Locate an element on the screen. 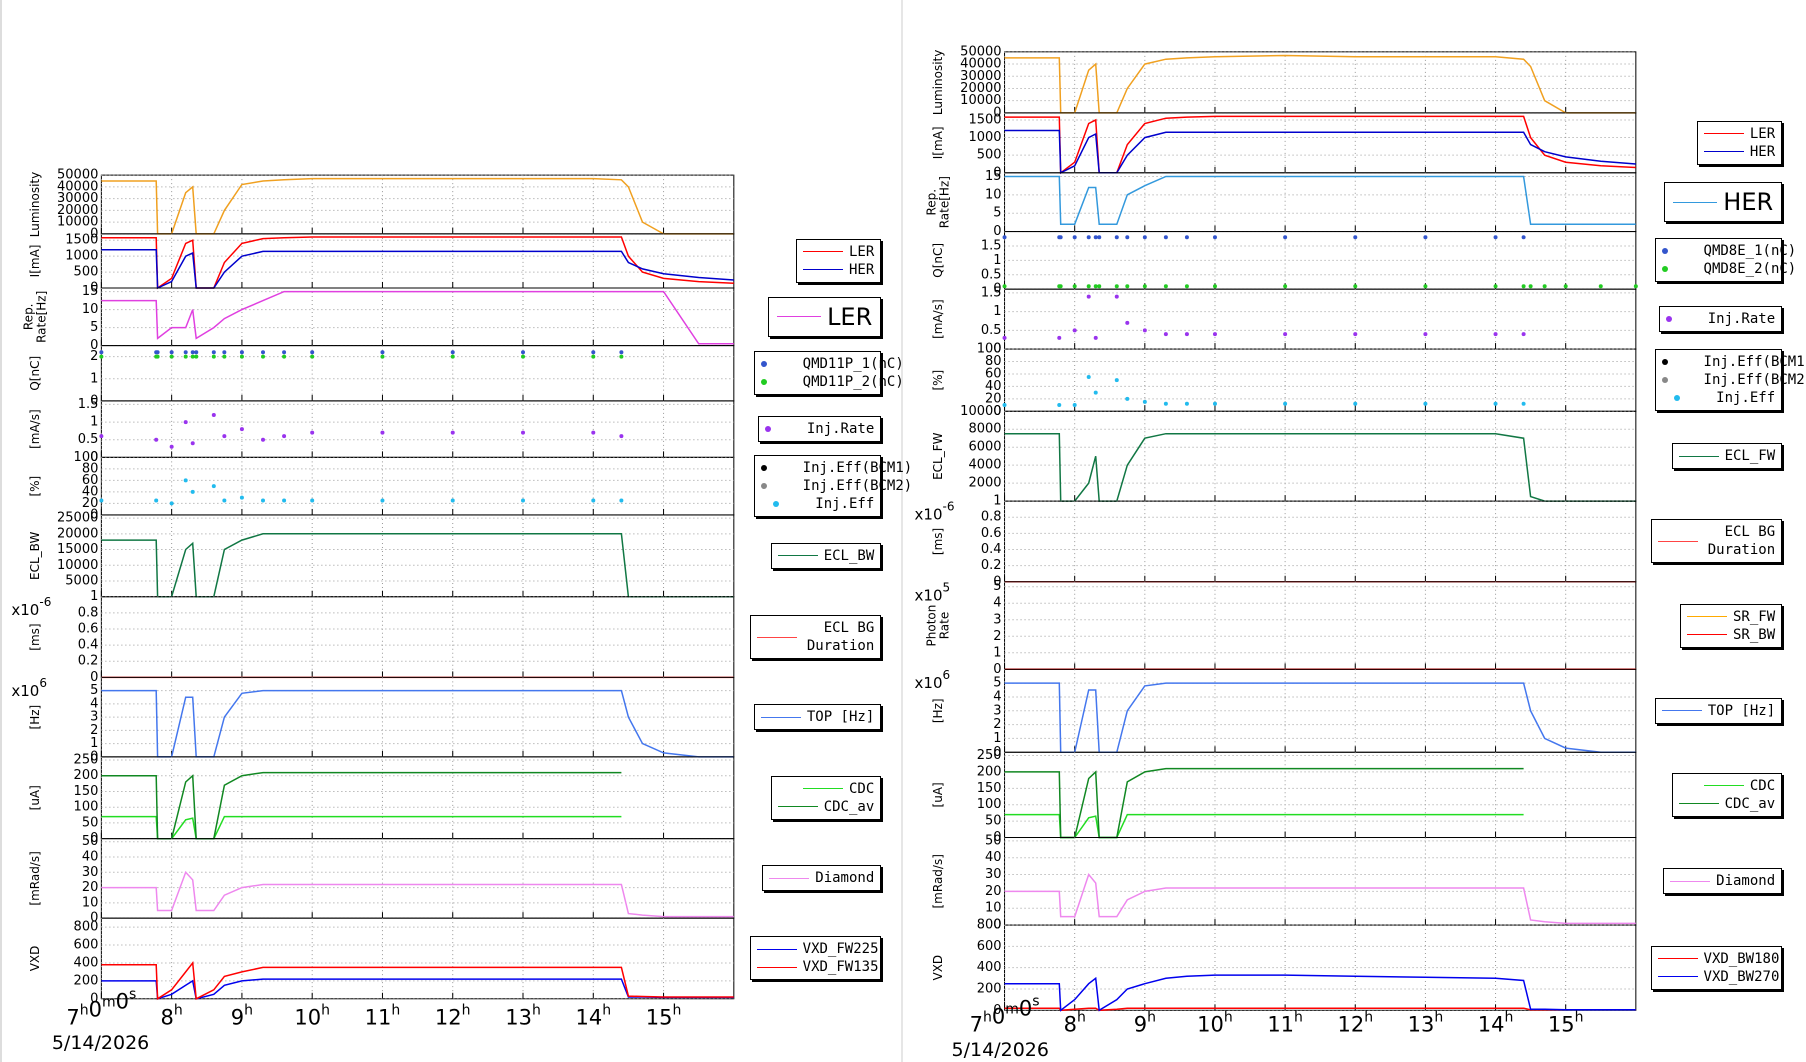 Image resolution: width=1806 pixels, height=1062 pixels. legend-entry: LER is located at coordinates (838, 252).